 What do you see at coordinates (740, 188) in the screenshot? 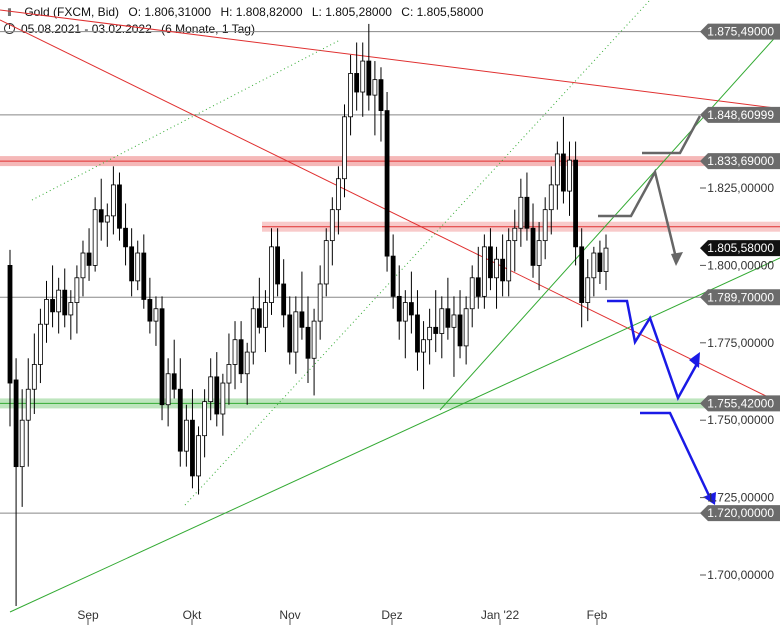
I see `y-tick-label: 1.825,00000` at bounding box center [740, 188].